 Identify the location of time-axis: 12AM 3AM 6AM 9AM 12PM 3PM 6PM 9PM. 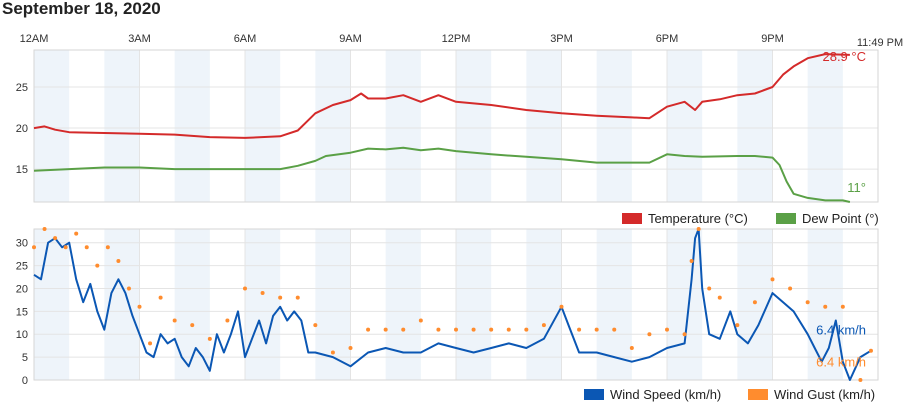
(402, 39).